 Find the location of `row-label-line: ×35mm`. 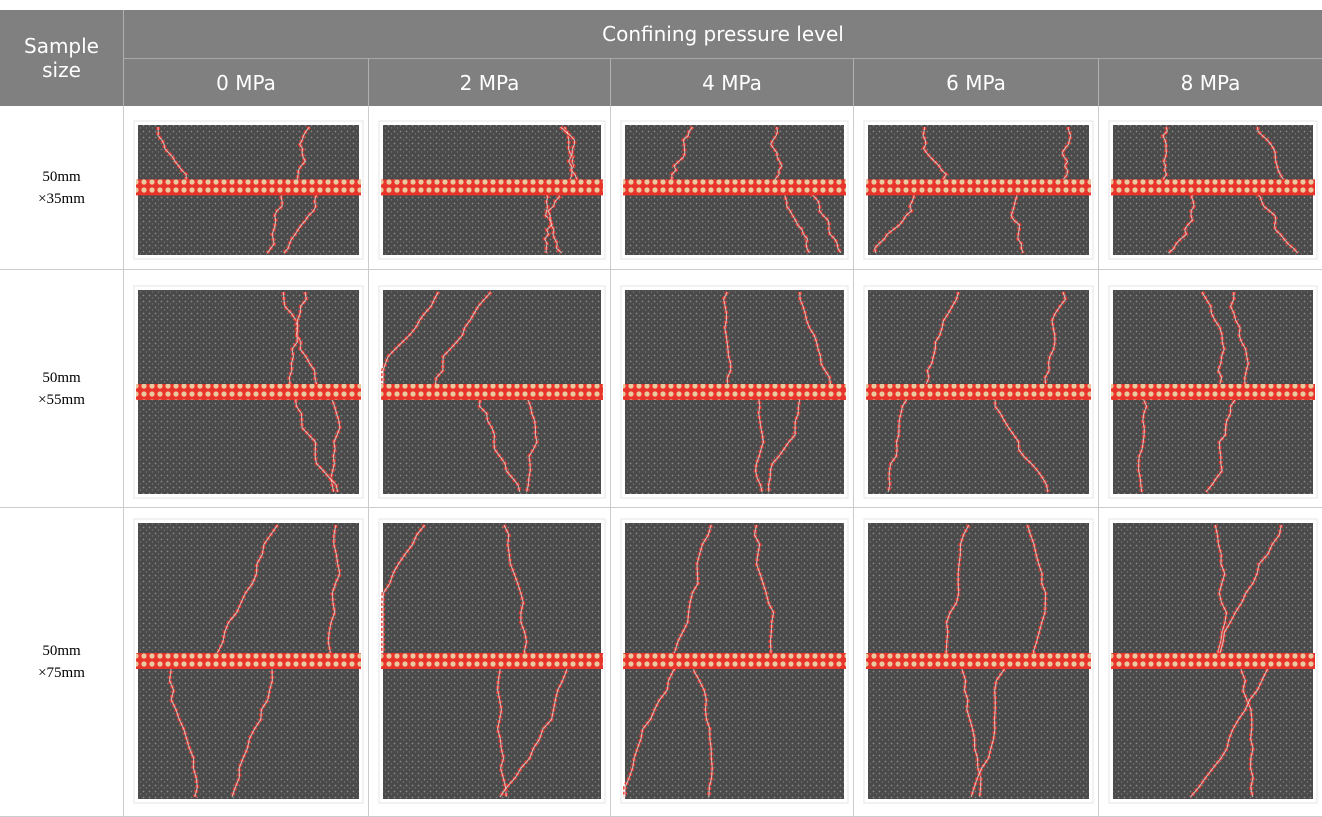

row-label-line: ×35mm is located at coordinates (61, 198).